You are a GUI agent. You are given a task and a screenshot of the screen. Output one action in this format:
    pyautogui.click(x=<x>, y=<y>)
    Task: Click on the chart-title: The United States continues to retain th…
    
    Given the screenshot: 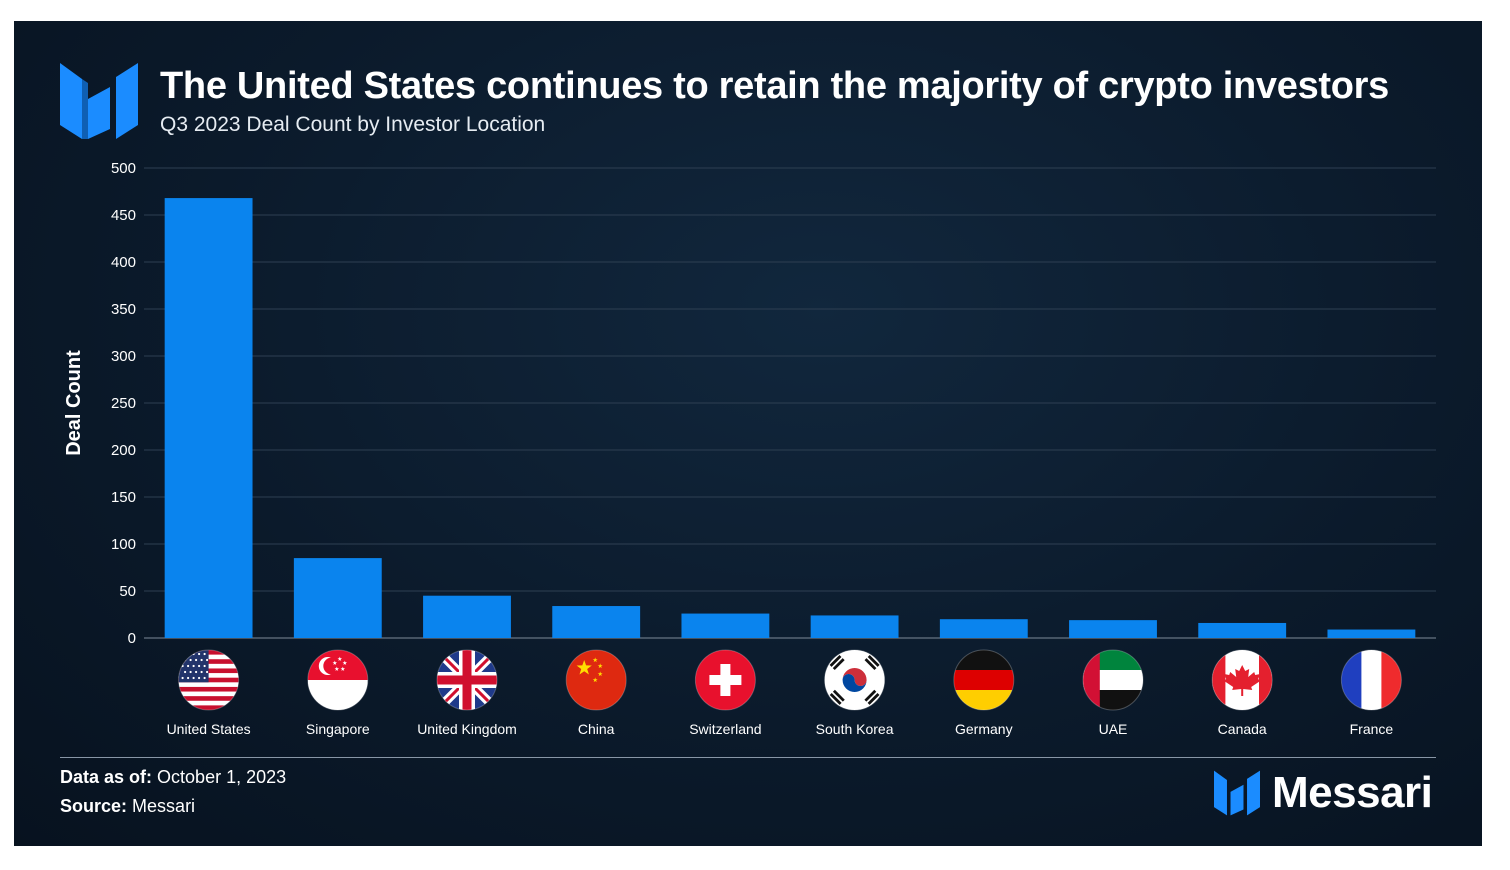 What is the action you would take?
    pyautogui.click(x=774, y=86)
    